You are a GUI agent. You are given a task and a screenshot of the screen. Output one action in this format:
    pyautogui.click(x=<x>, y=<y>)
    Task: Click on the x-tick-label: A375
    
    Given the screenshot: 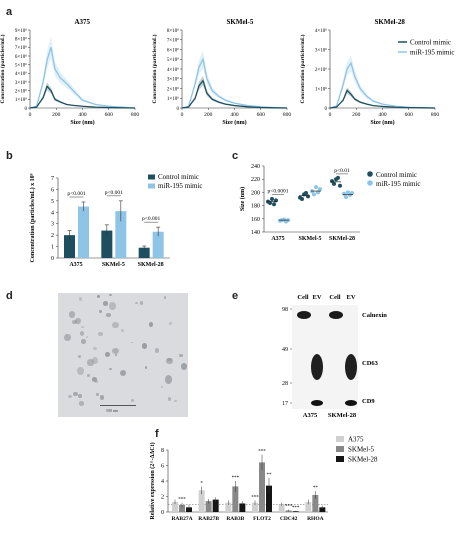 What is the action you would take?
    pyautogui.click(x=75, y=265)
    